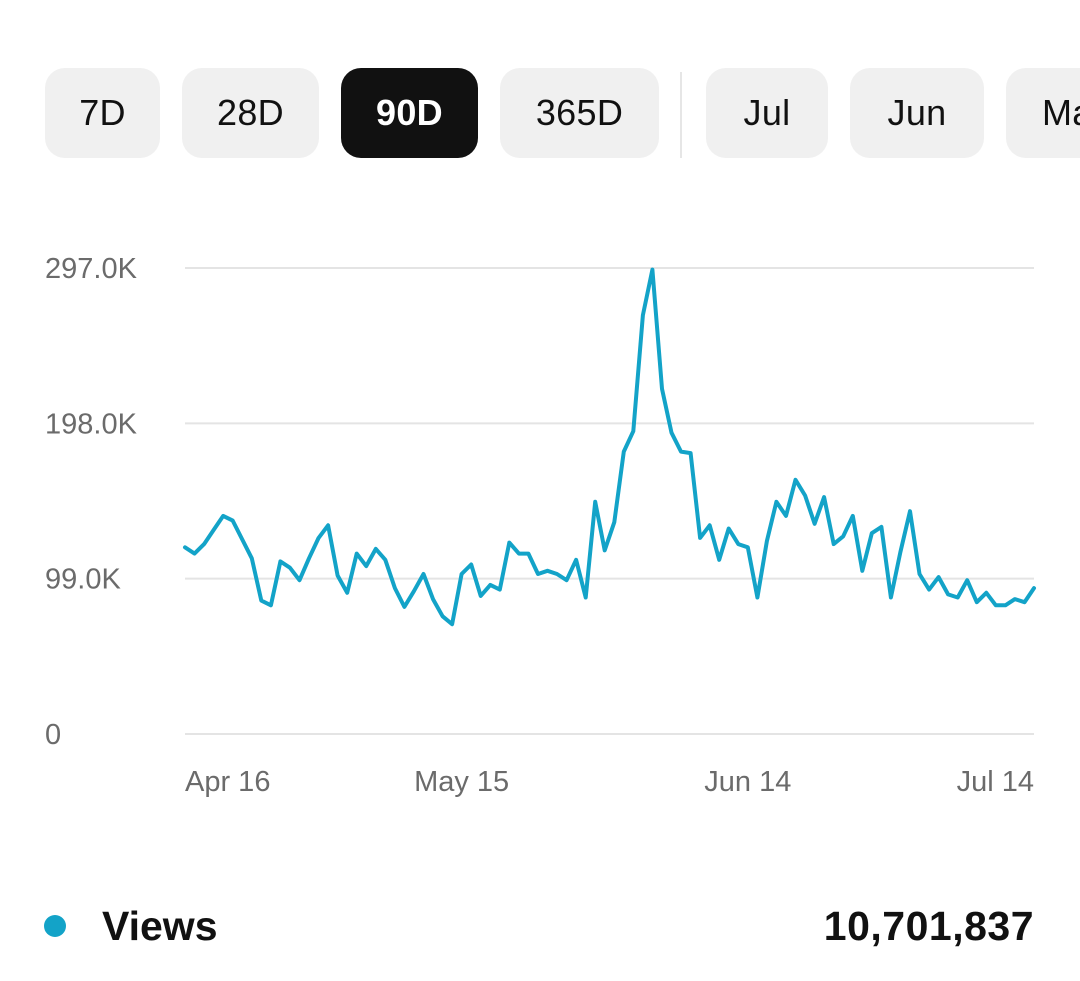 Image resolution: width=1080 pixels, height=981 pixels. What do you see at coordinates (995, 782) in the screenshot?
I see `x-tick-label: Jul 14` at bounding box center [995, 782].